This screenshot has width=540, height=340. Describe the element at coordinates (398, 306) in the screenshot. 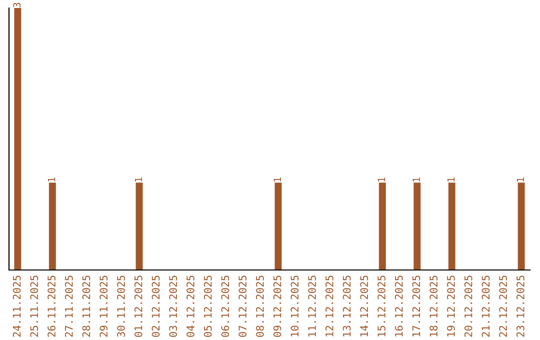

I see `x-tick-label: 16.12.2025` at that location.